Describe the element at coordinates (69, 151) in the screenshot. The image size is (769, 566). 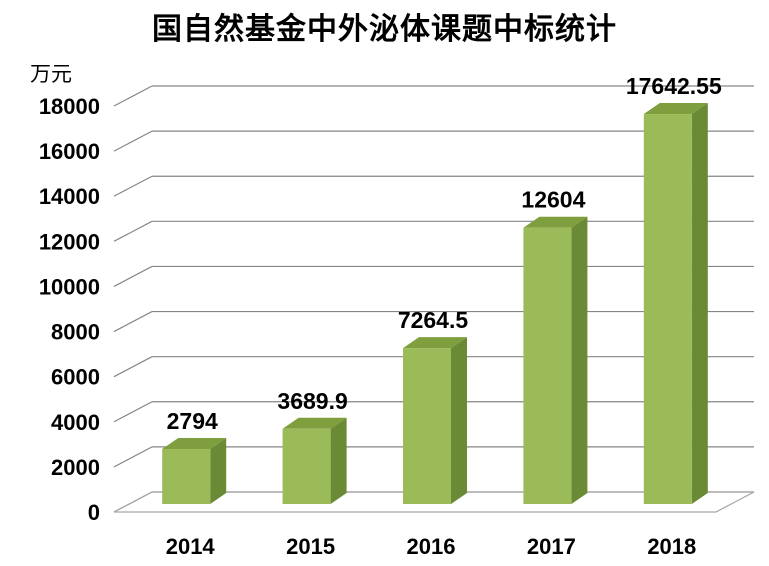
I see `y-tick-label: 16000` at that location.